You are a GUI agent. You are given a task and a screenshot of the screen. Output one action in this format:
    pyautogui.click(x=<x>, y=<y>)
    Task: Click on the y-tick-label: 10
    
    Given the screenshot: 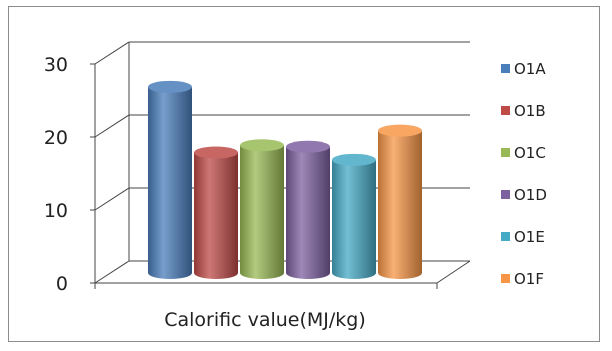 What is the action you would take?
    pyautogui.click(x=56, y=211)
    